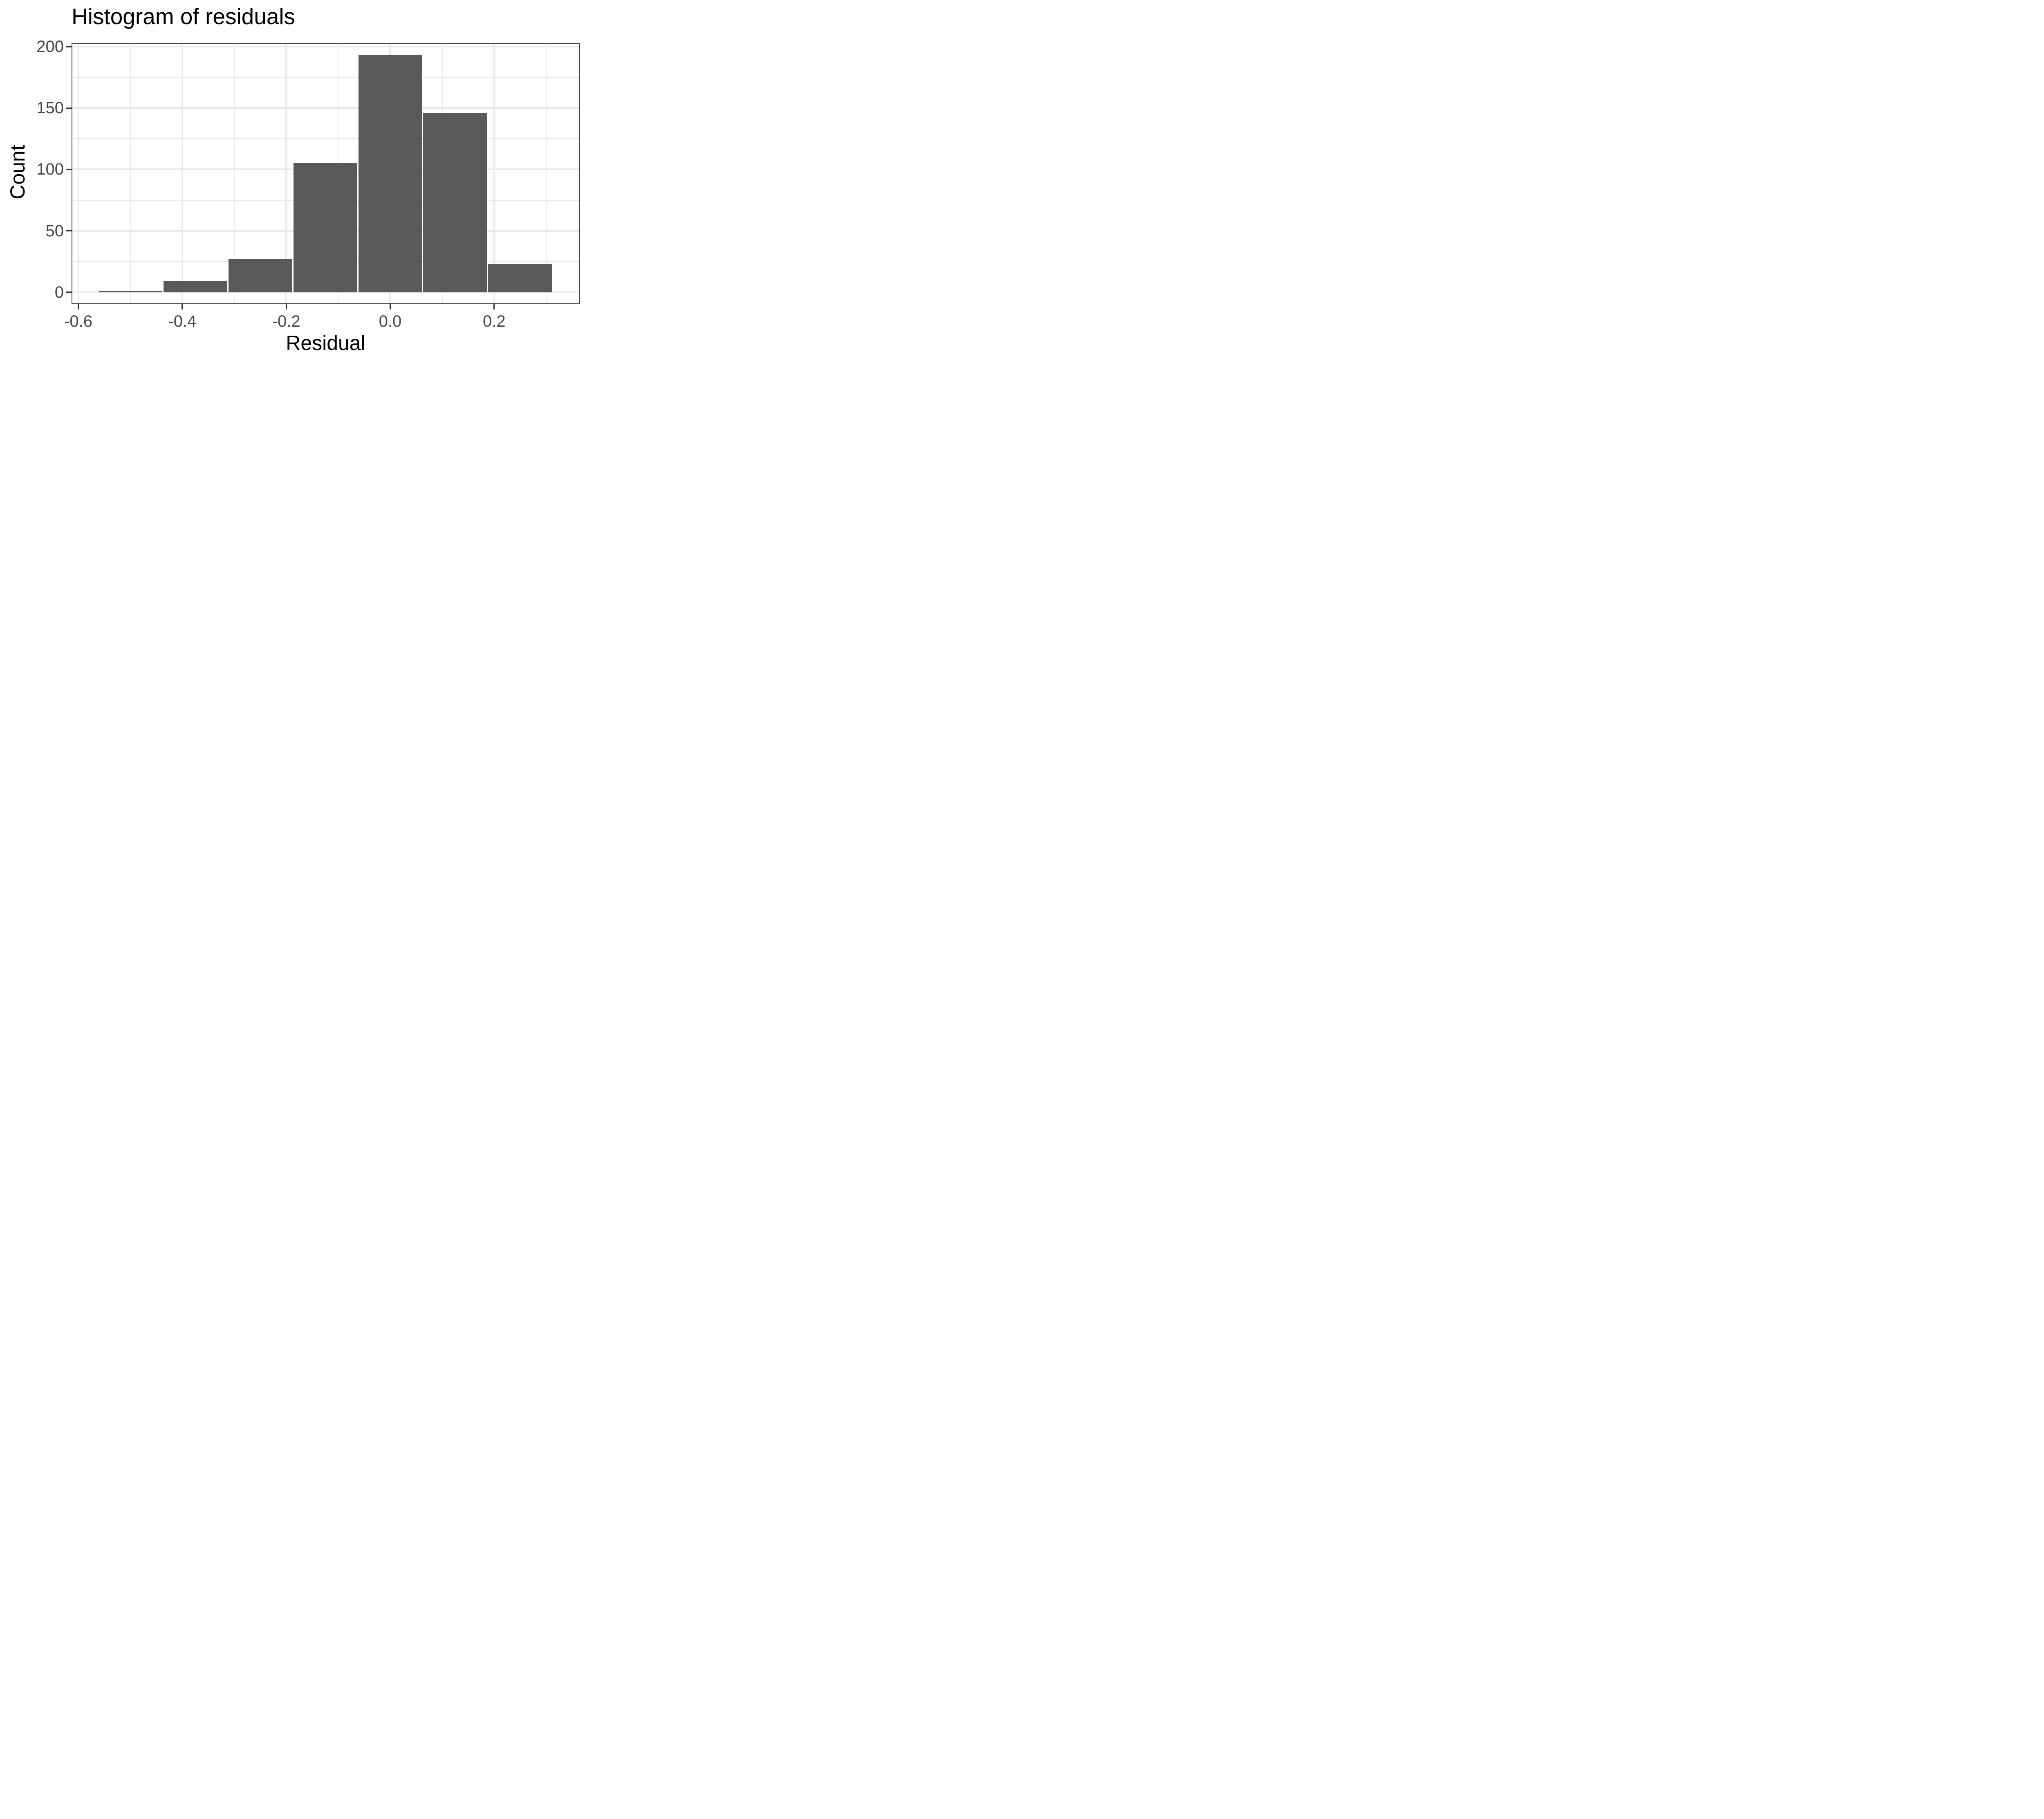  Describe the element at coordinates (325, 343) in the screenshot. I see `x-axis-title: Residual` at that location.